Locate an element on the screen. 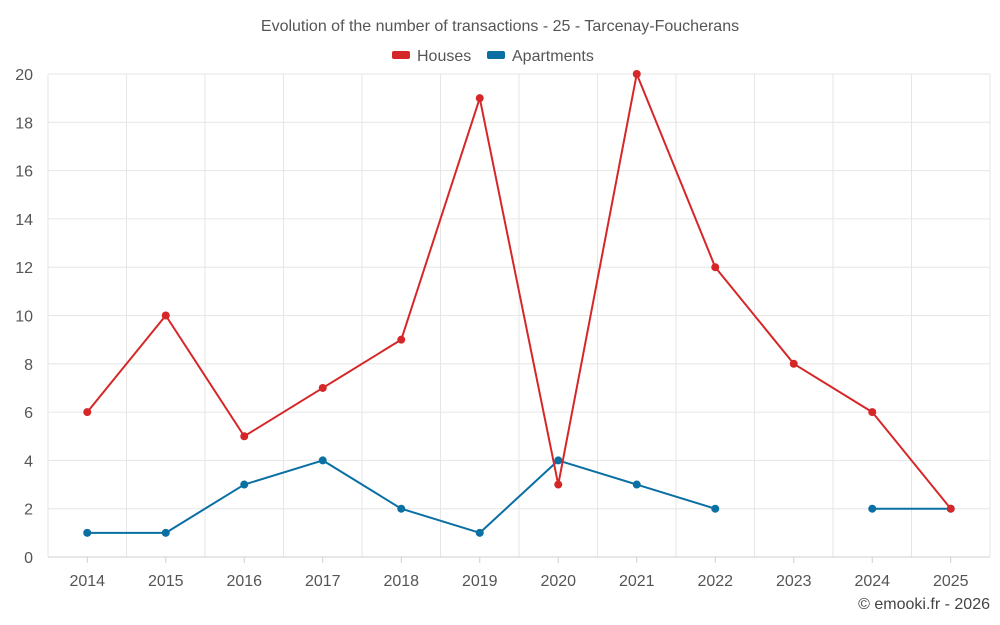 The image size is (1000, 625). y-tick-label: 14 is located at coordinates (24, 220).